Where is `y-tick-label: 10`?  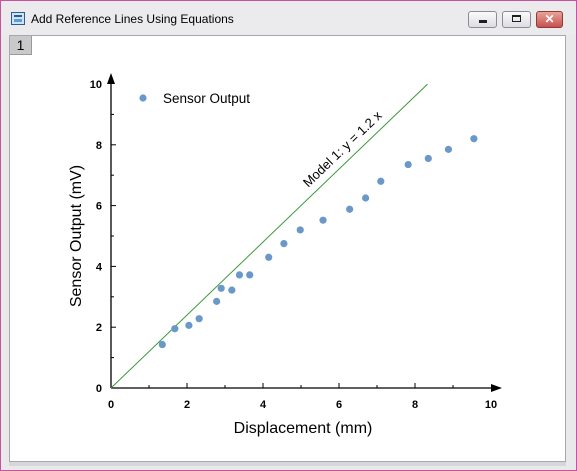
y-tick-label: 10 is located at coordinates (96, 85).